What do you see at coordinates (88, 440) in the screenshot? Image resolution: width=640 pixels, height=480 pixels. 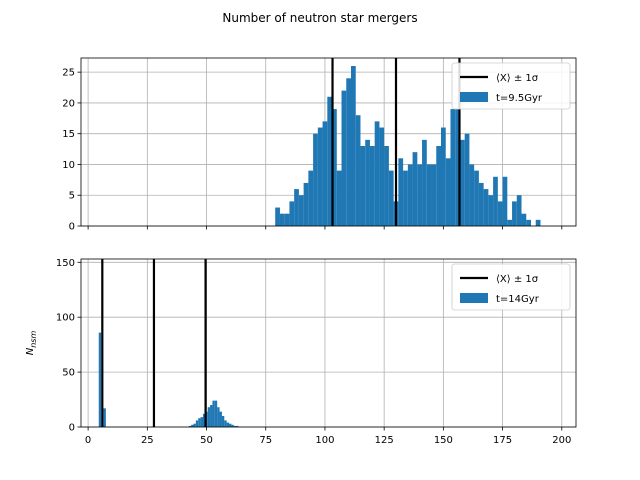 I see `x-tick-label: 0` at bounding box center [88, 440].